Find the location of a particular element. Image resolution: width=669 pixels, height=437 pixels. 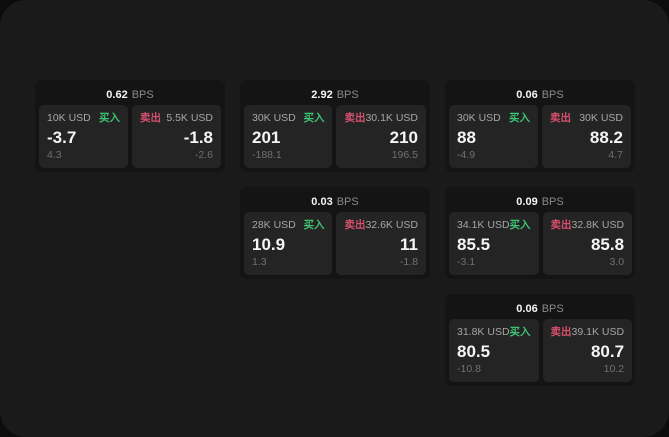

sell-panel: 卖出 5.5K USD -1.8 -2.6 is located at coordinates (176, 136).